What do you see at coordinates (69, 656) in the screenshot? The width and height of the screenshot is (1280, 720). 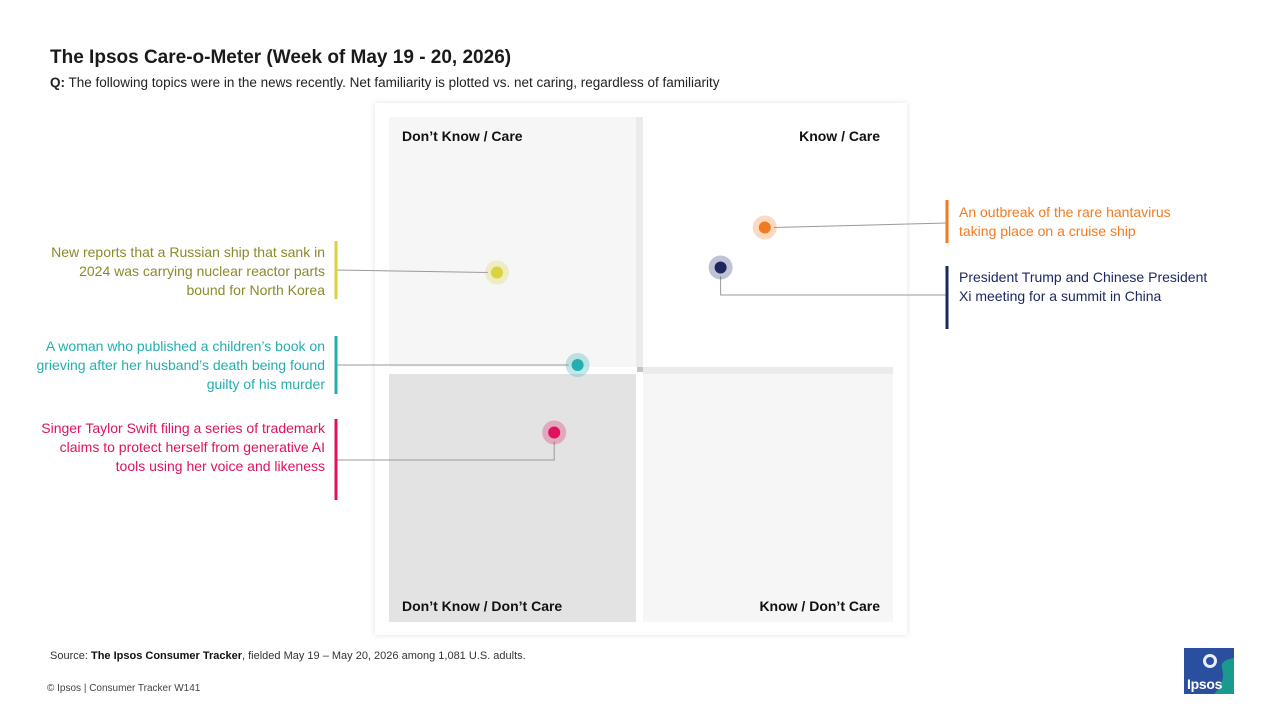 I see `source-prefix: Source:` at bounding box center [69, 656].